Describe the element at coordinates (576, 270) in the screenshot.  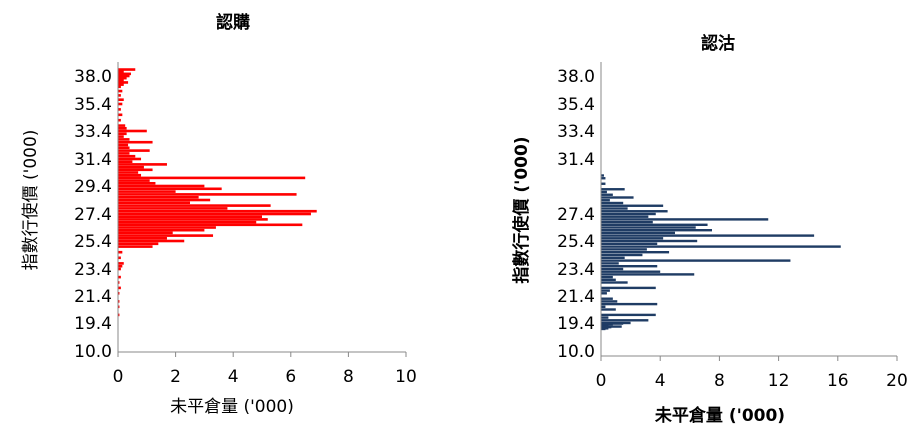
I see `put-y-tick-label: 23.4` at that location.